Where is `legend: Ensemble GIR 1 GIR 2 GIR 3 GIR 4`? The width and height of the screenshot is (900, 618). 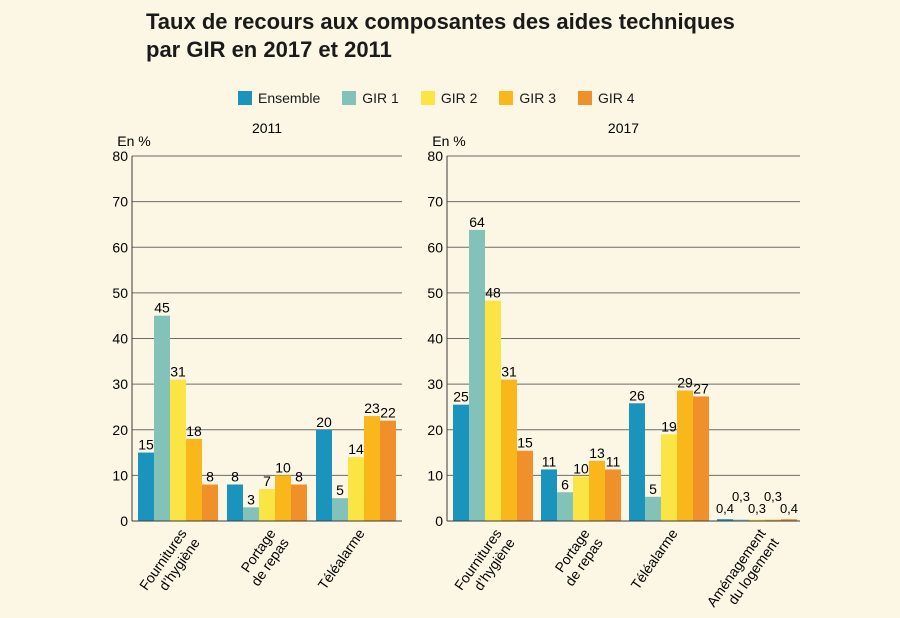
legend: Ensemble GIR 1 GIR 2 GIR 3 GIR 4 is located at coordinates (436, 98).